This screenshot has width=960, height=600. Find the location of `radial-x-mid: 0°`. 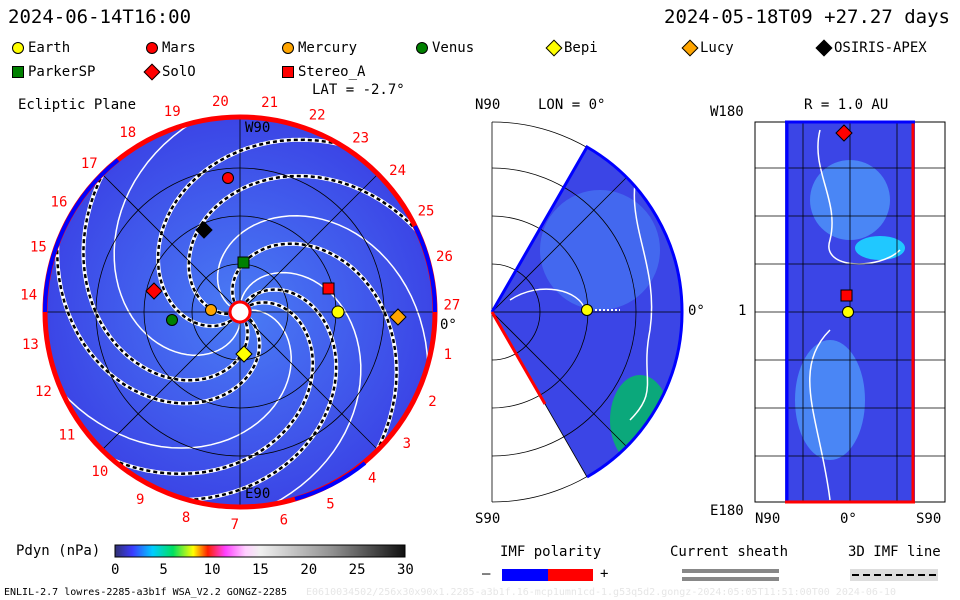

radial-x-mid: 0° is located at coordinates (848, 519).